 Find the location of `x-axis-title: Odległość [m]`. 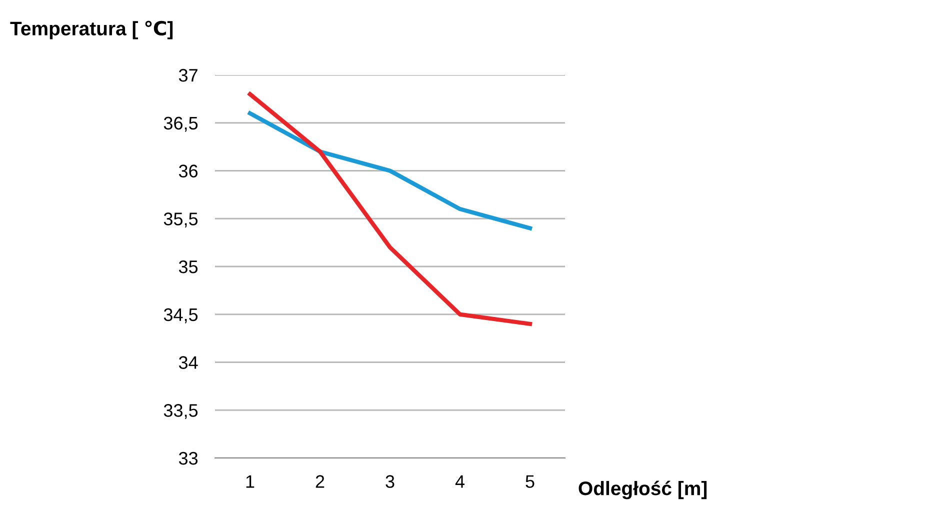

x-axis-title: Odległość [m] is located at coordinates (642, 490).